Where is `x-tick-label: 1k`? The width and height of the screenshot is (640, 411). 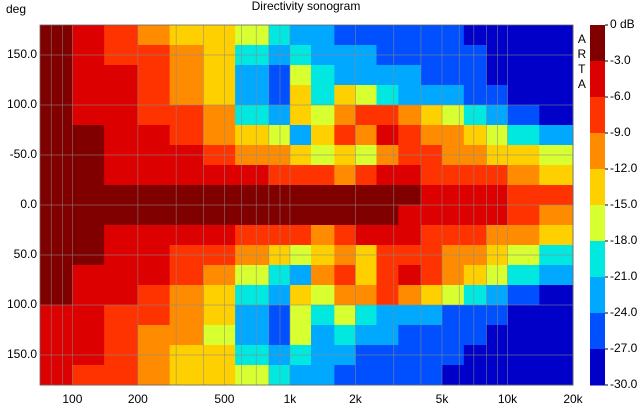 x-tick-label: 1k is located at coordinates (291, 399).